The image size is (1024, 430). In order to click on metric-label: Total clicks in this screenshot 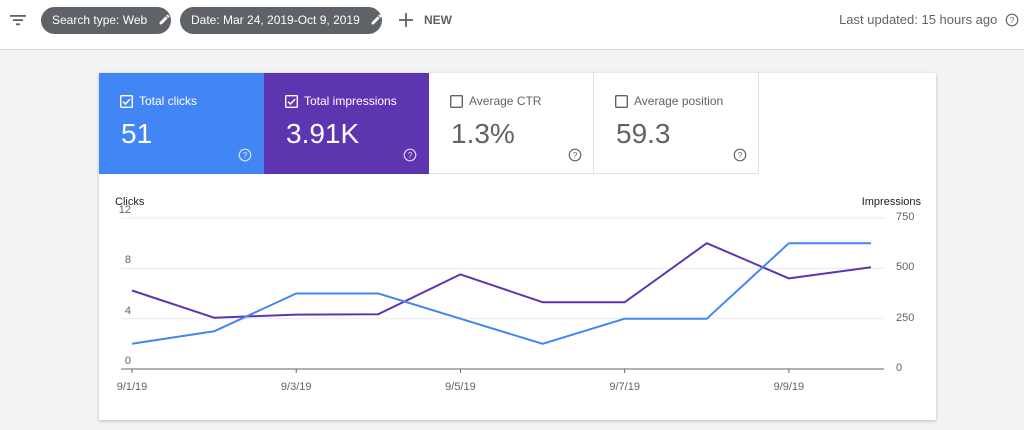, I will do `click(168, 101)`.